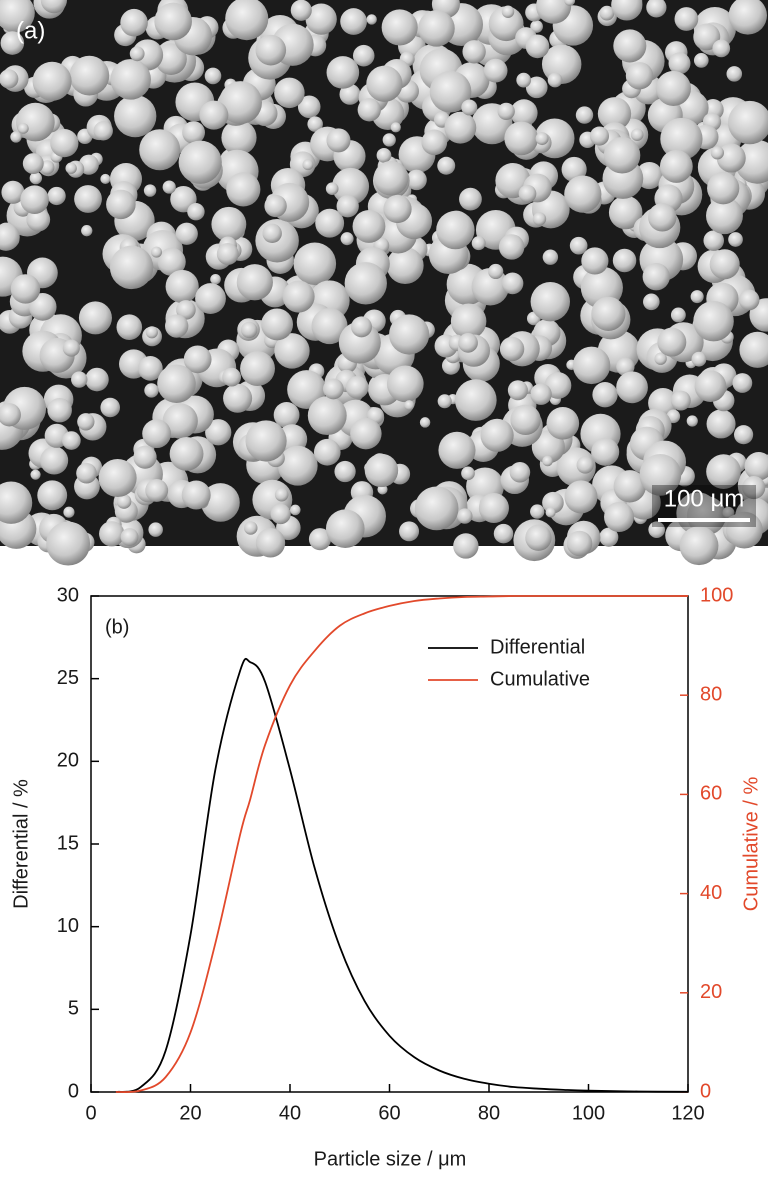 This screenshot has width=768, height=1183. I want to click on x-tick-label: 40, so click(290, 1113).